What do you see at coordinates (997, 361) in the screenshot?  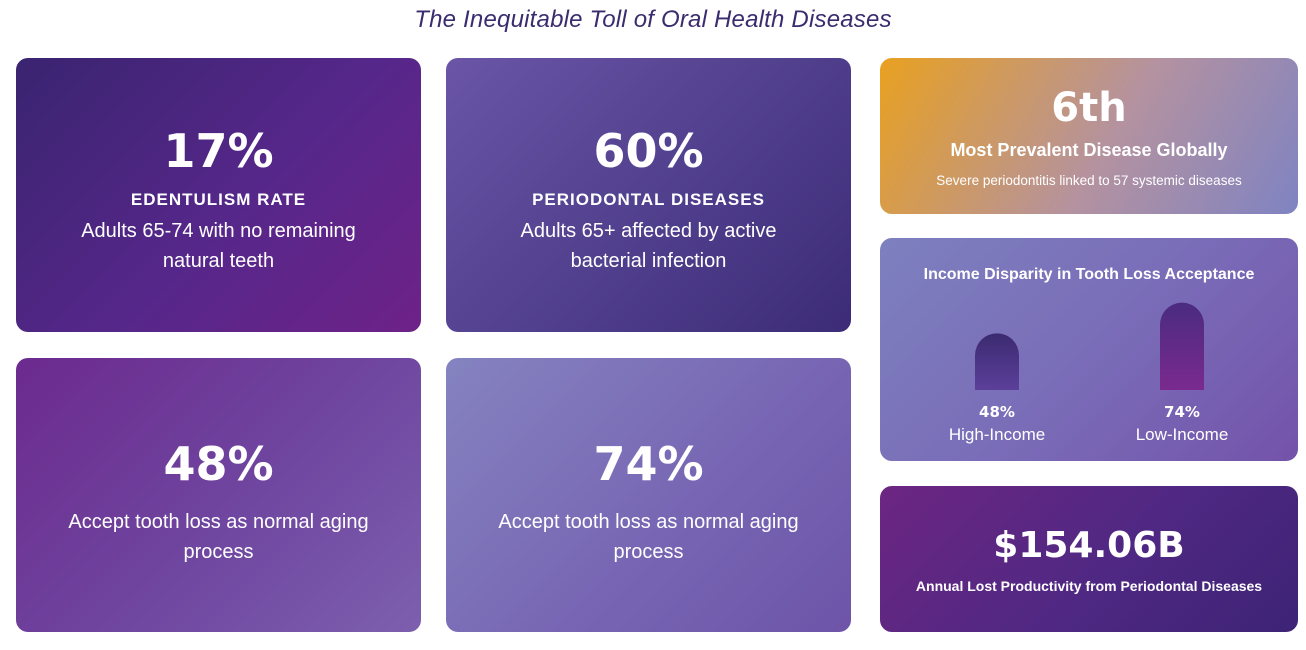 I see `bar-high-income` at bounding box center [997, 361].